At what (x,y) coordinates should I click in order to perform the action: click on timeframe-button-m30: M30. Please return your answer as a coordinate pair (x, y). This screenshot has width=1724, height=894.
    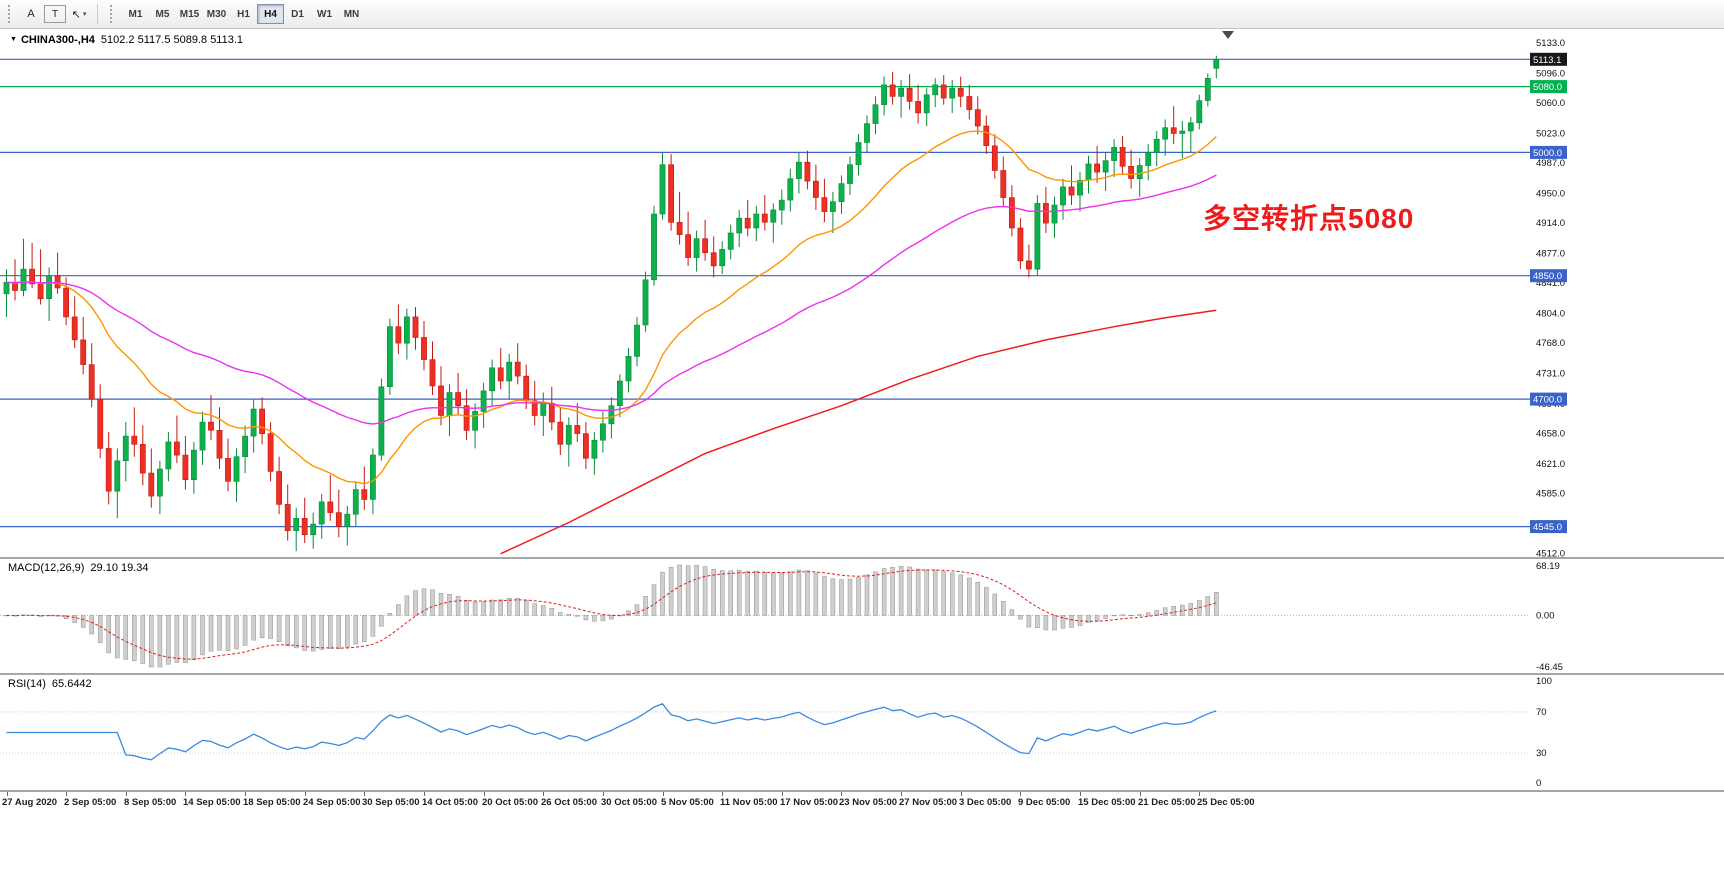
    Looking at the image, I should click on (216, 14).